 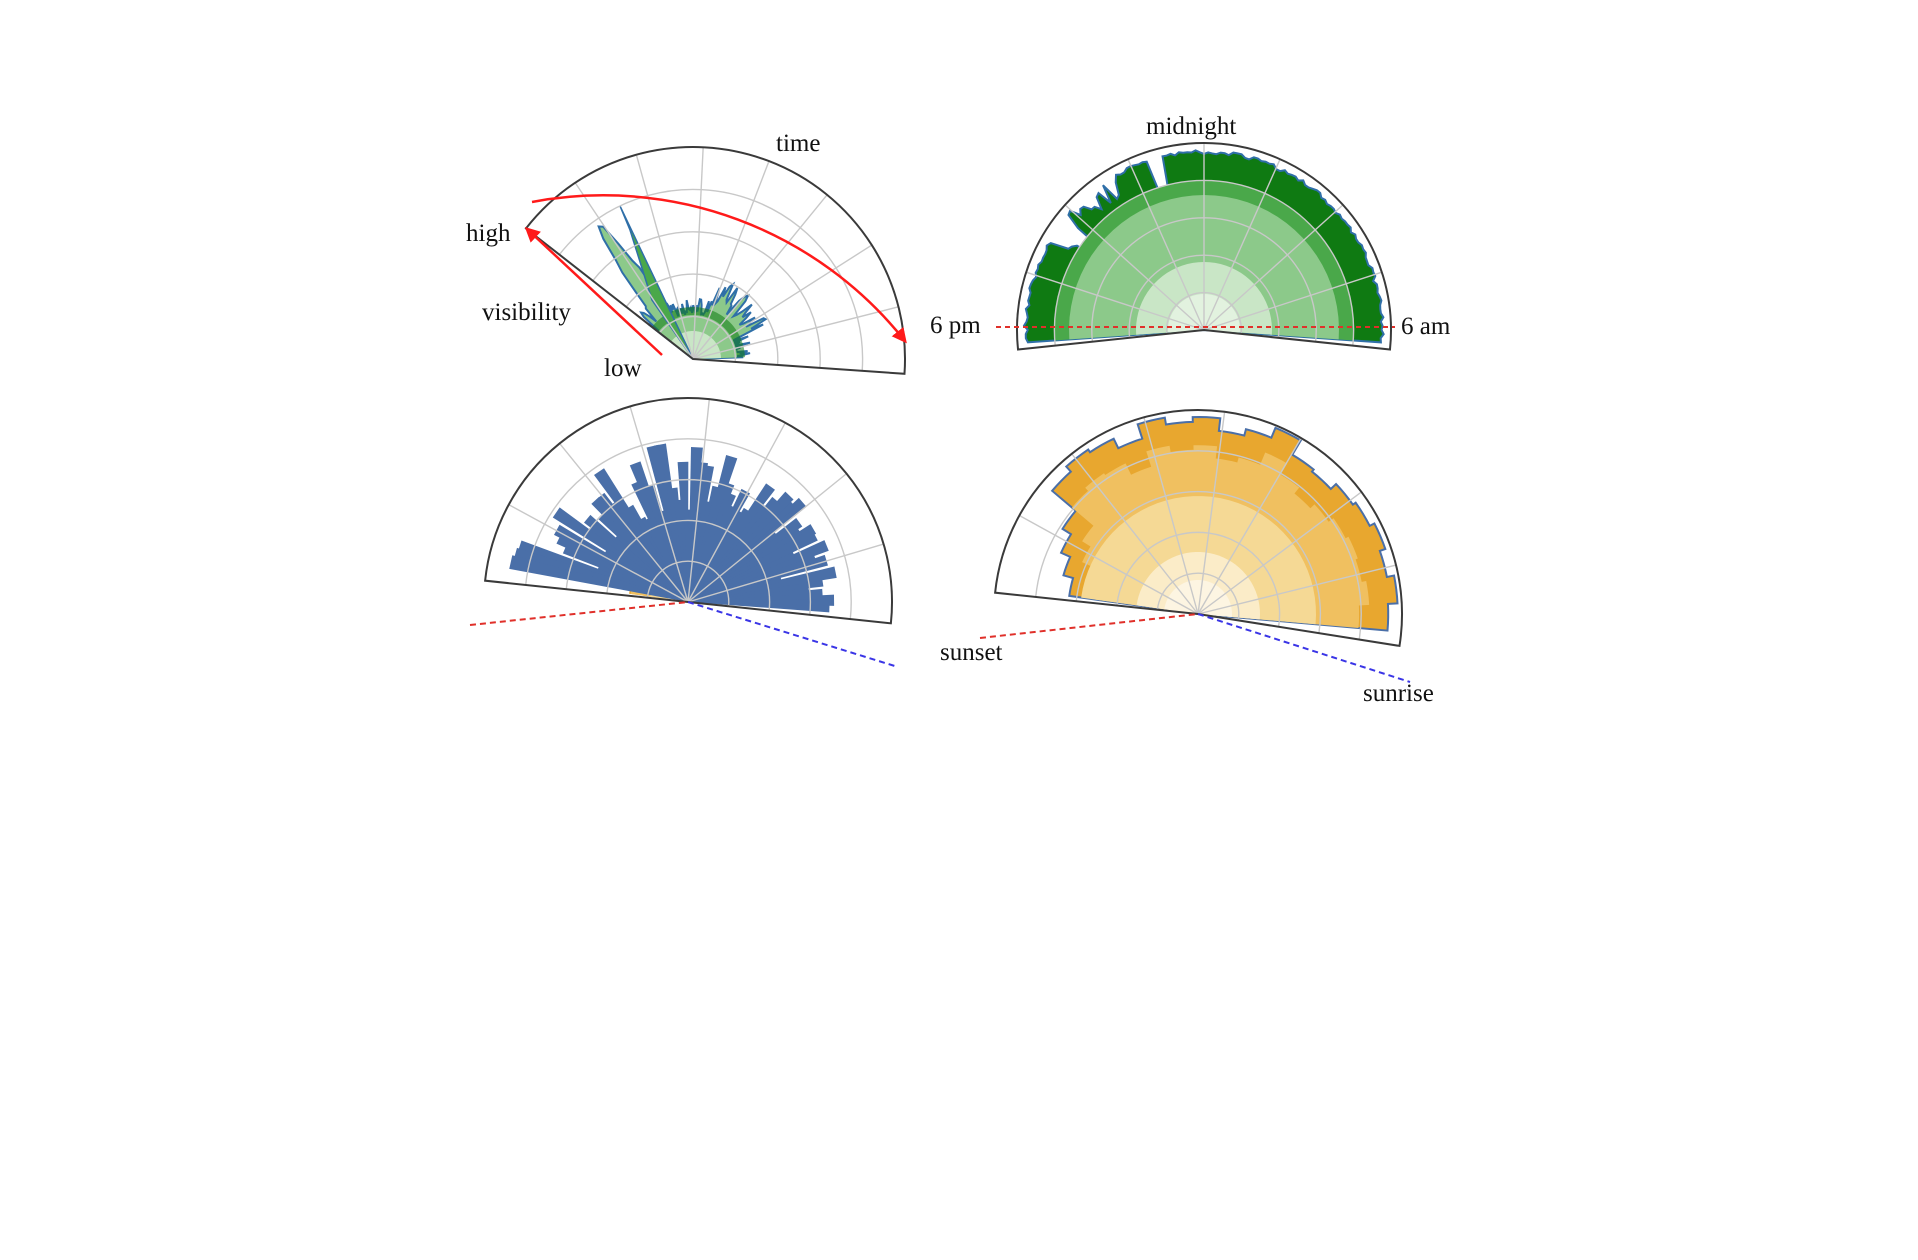 What do you see at coordinates (1304, 648) in the screenshot?
I see `sunrise-dashed-line` at bounding box center [1304, 648].